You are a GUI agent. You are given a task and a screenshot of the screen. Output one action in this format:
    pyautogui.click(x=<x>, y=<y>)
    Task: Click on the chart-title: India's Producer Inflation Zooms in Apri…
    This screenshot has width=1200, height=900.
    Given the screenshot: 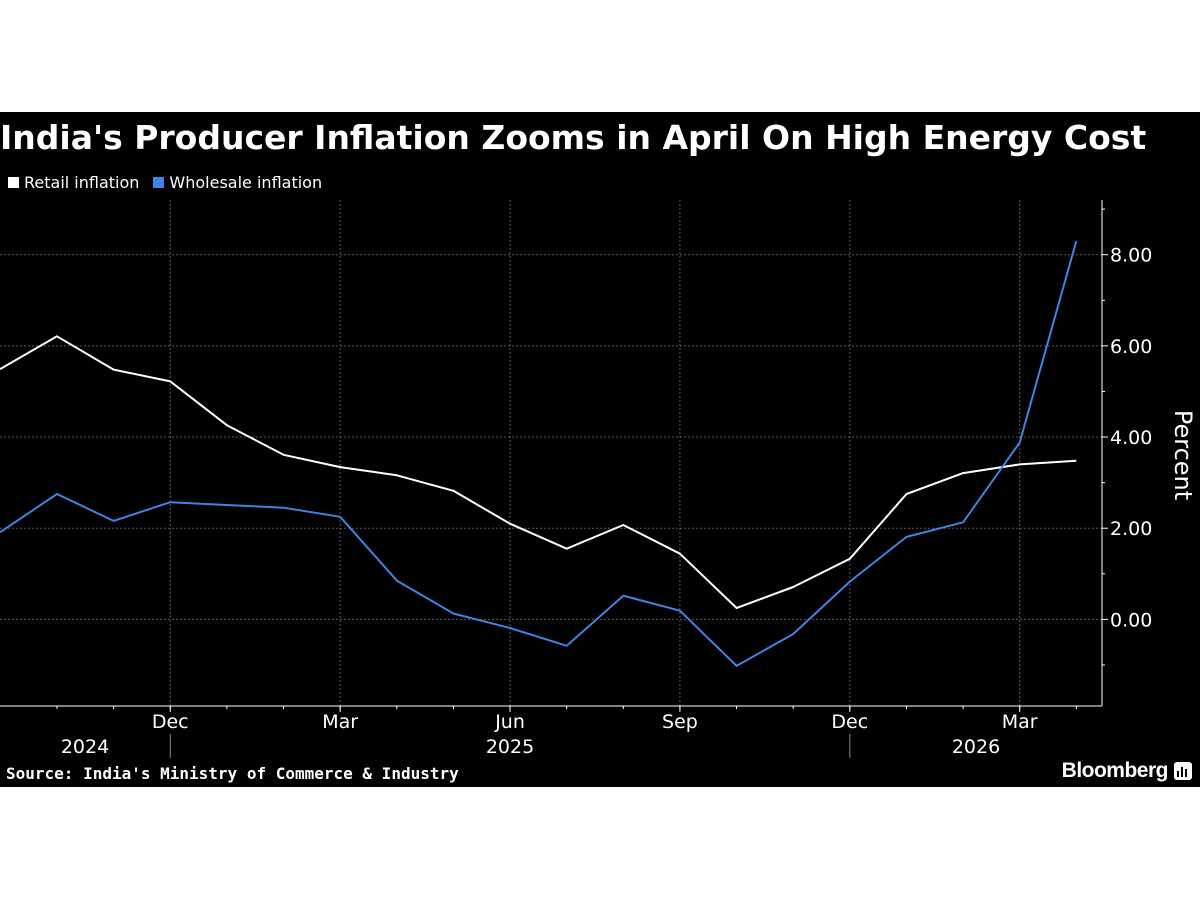 What is the action you would take?
    pyautogui.click(x=573, y=137)
    